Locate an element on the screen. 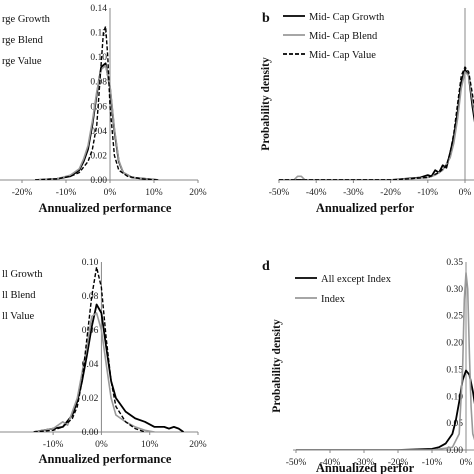 This screenshot has height=474, width=474. legend-entry: ll Value is located at coordinates (18, 316).